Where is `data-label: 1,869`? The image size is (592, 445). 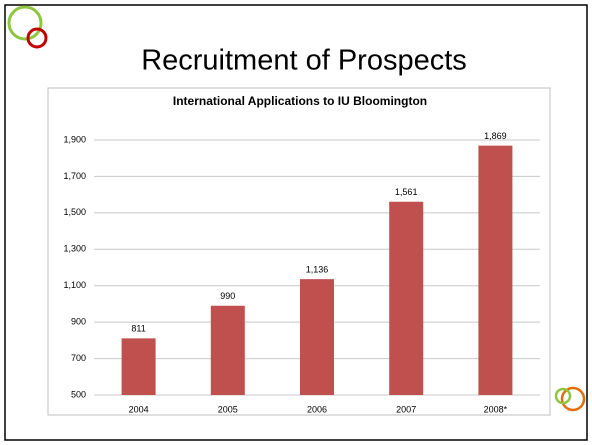
data-label: 1,869 is located at coordinates (495, 136).